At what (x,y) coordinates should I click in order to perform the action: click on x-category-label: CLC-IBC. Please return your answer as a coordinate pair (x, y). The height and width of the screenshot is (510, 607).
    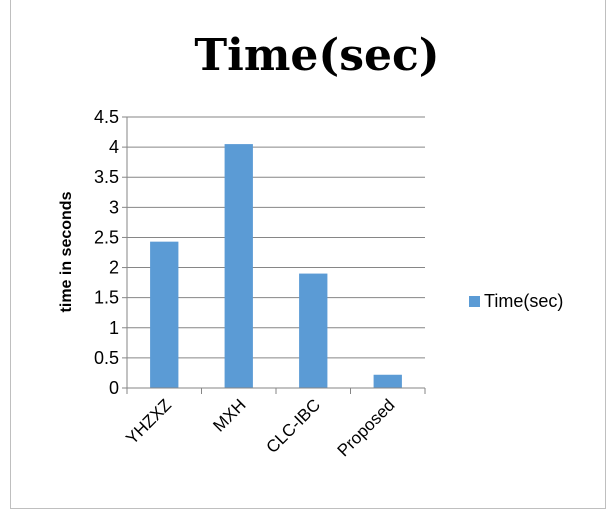
    Looking at the image, I should click on (294, 426).